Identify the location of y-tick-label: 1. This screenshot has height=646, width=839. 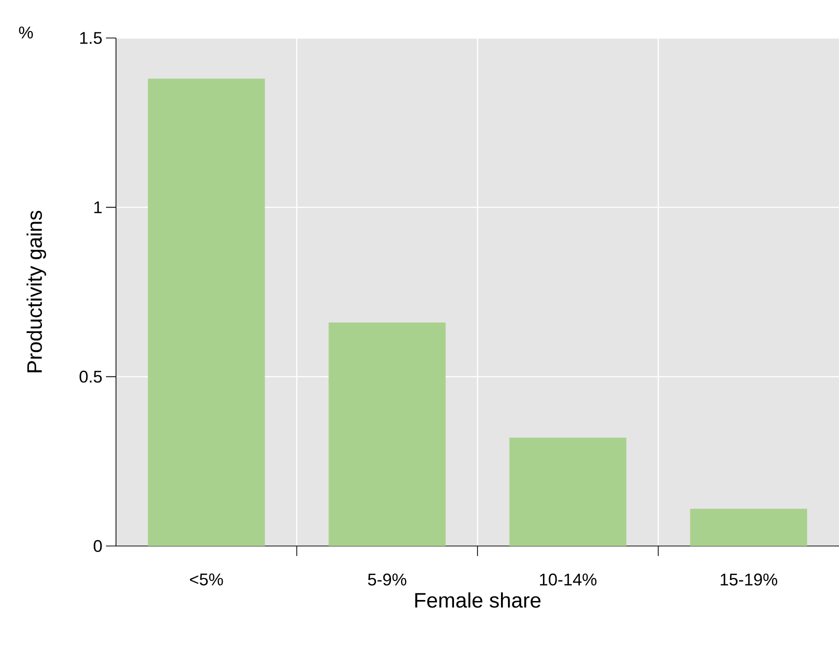
(98, 208).